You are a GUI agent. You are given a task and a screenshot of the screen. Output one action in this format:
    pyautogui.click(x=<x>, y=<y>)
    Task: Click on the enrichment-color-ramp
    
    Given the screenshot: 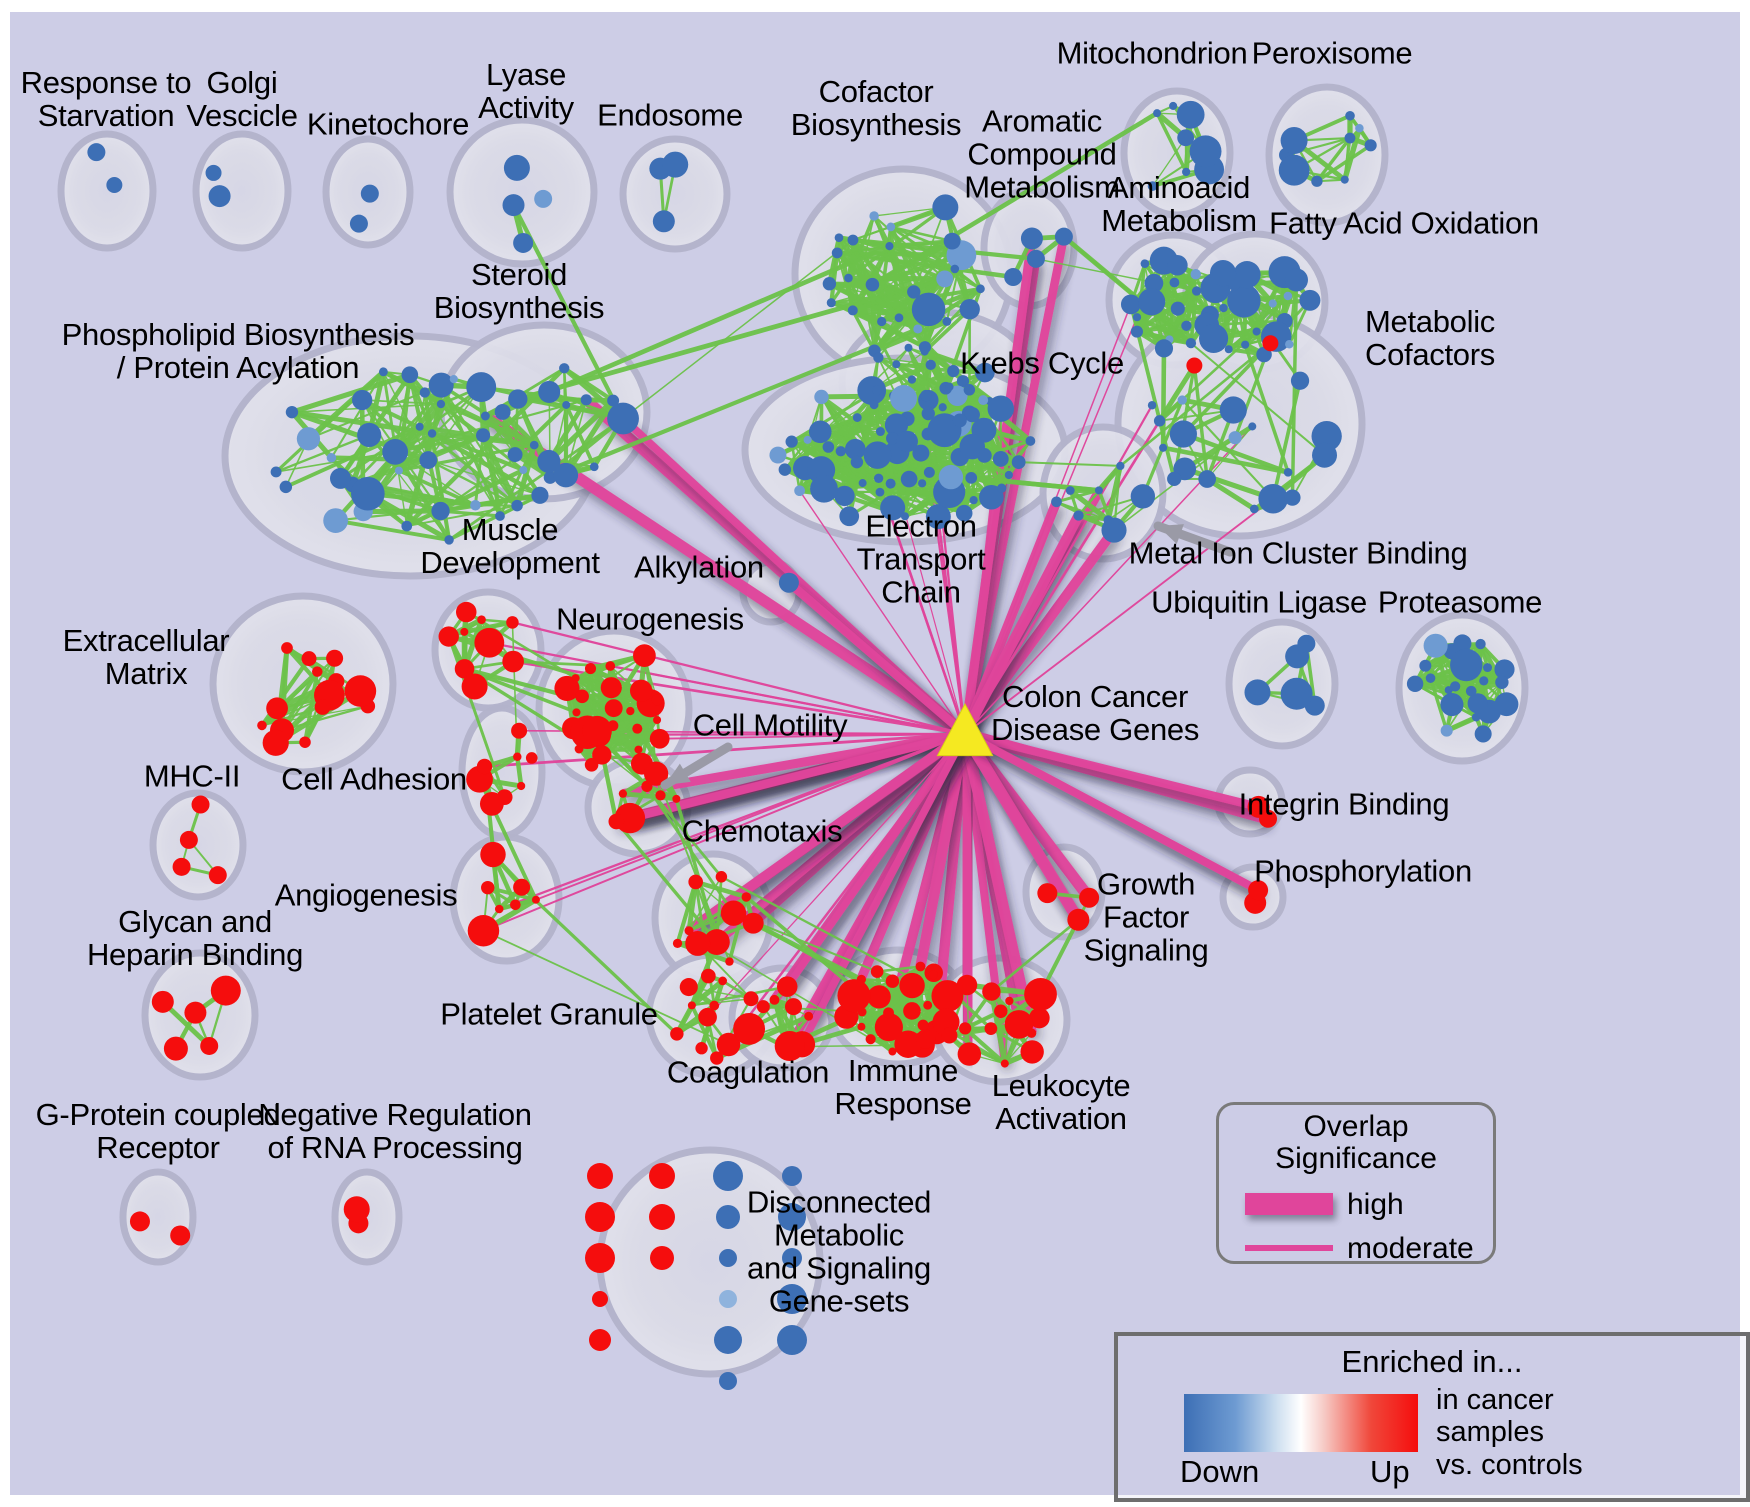 What is the action you would take?
    pyautogui.click(x=1301, y=1423)
    